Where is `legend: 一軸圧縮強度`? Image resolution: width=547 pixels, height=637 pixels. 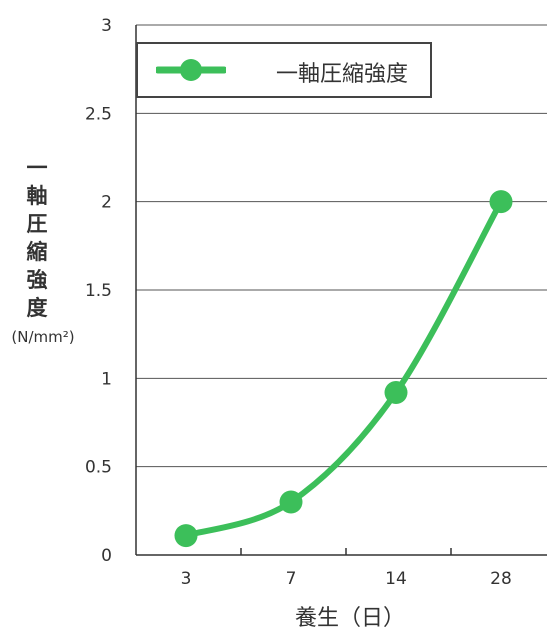
legend: 一軸圧縮強度 is located at coordinates (284, 70).